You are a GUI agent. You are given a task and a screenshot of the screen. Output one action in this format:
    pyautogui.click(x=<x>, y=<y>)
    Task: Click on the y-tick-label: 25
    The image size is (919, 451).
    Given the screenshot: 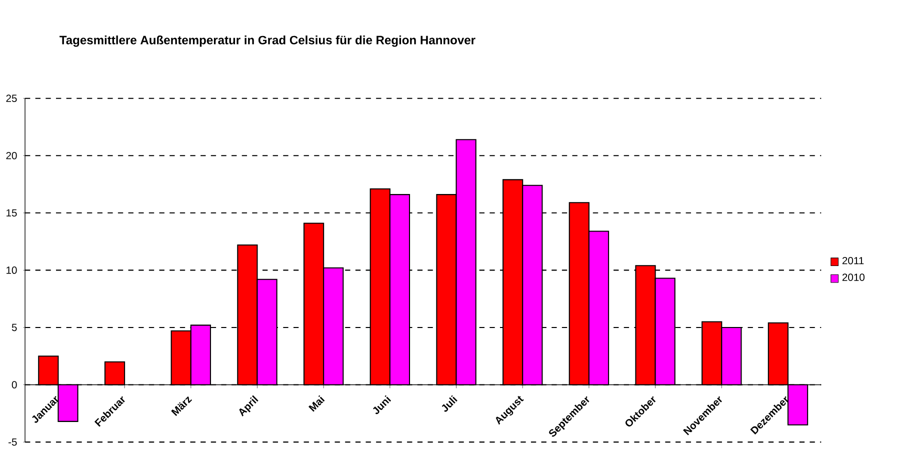 What is the action you would take?
    pyautogui.click(x=11, y=98)
    